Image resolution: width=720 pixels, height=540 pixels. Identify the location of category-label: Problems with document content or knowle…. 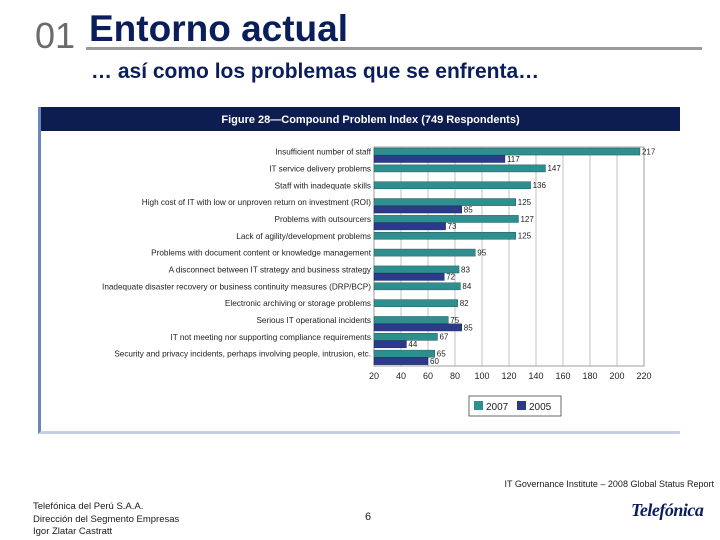
(261, 253).